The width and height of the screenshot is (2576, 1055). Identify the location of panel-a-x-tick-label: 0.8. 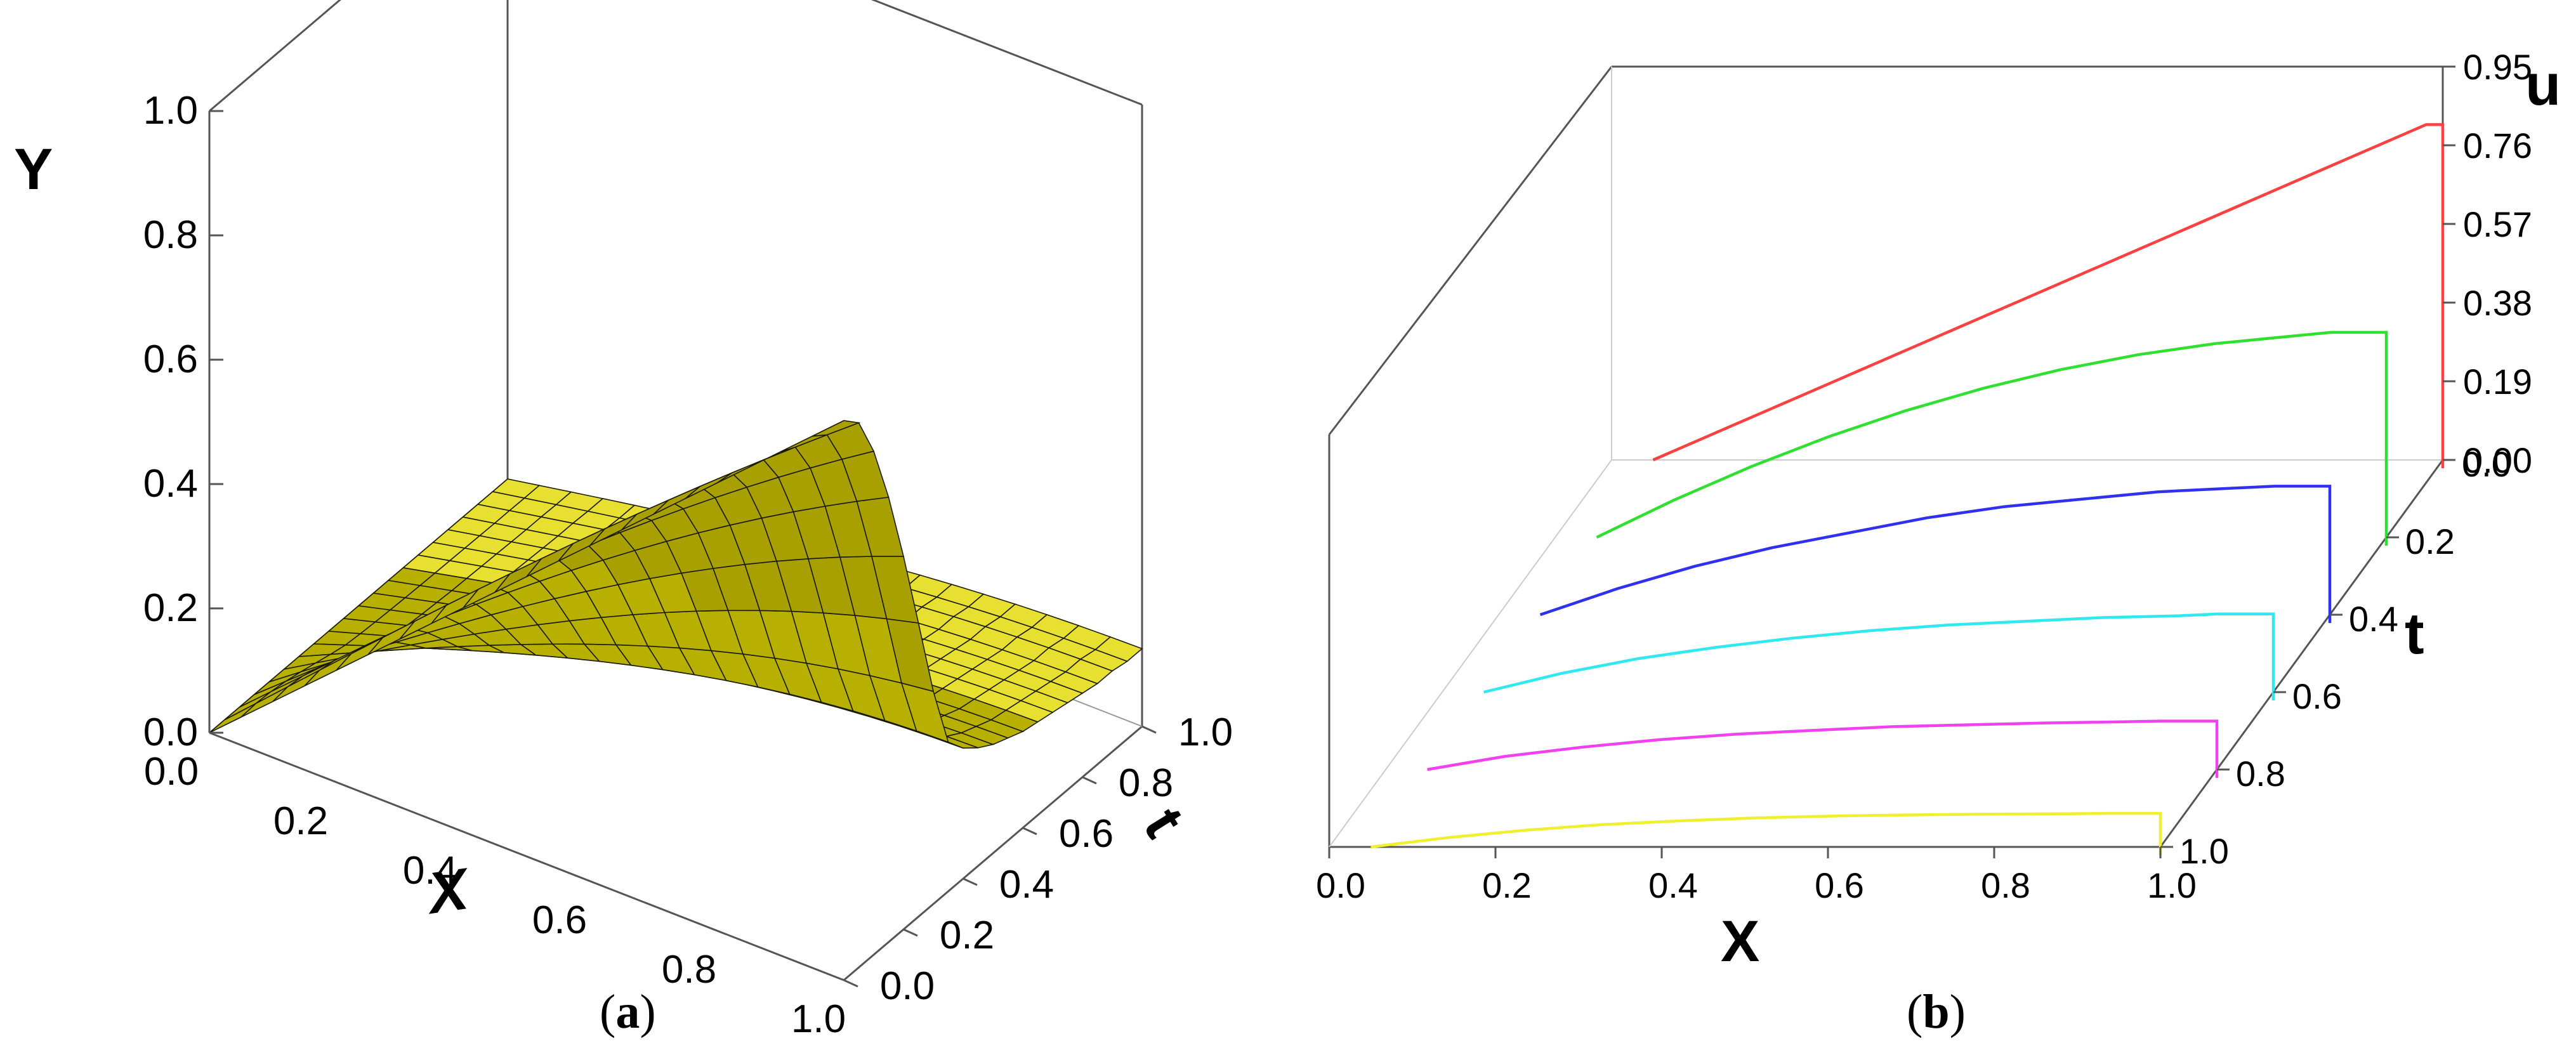
(689, 970).